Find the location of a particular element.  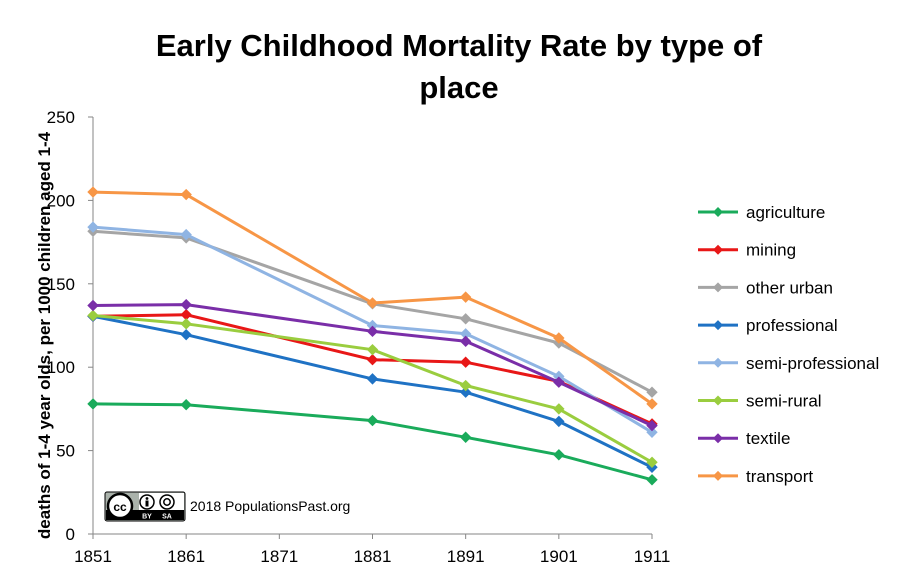

sa-icon-arrow is located at coordinates (167, 502).